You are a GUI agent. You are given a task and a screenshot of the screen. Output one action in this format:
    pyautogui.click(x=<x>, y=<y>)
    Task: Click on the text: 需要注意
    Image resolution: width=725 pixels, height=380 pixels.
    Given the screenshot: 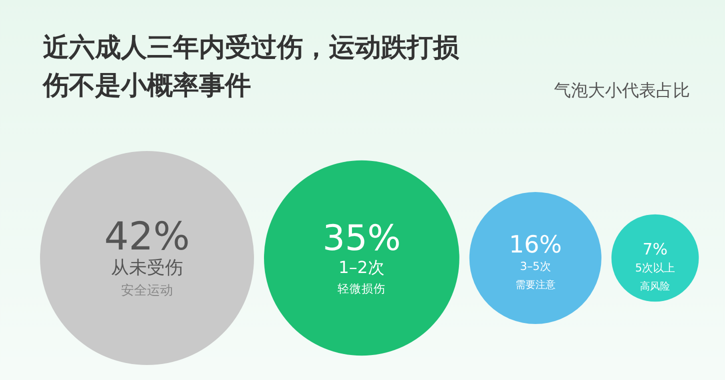 What is the action you would take?
    pyautogui.click(x=535, y=285)
    